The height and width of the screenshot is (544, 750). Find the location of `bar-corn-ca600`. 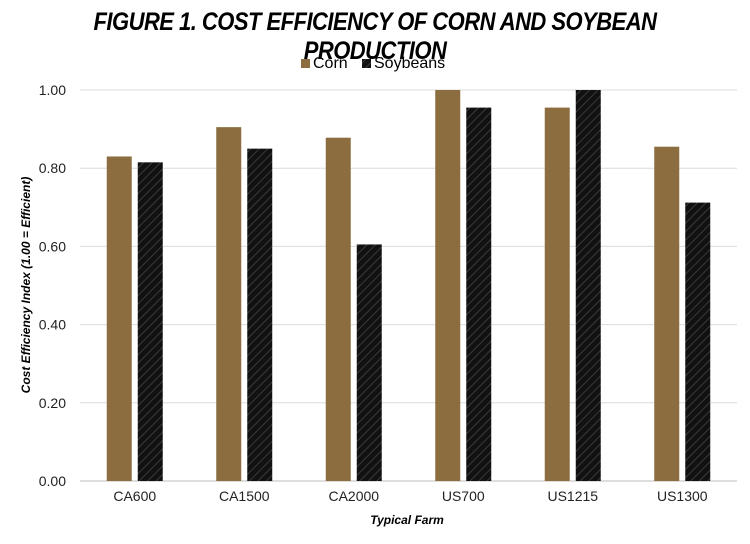

bar-corn-ca600 is located at coordinates (119, 318).